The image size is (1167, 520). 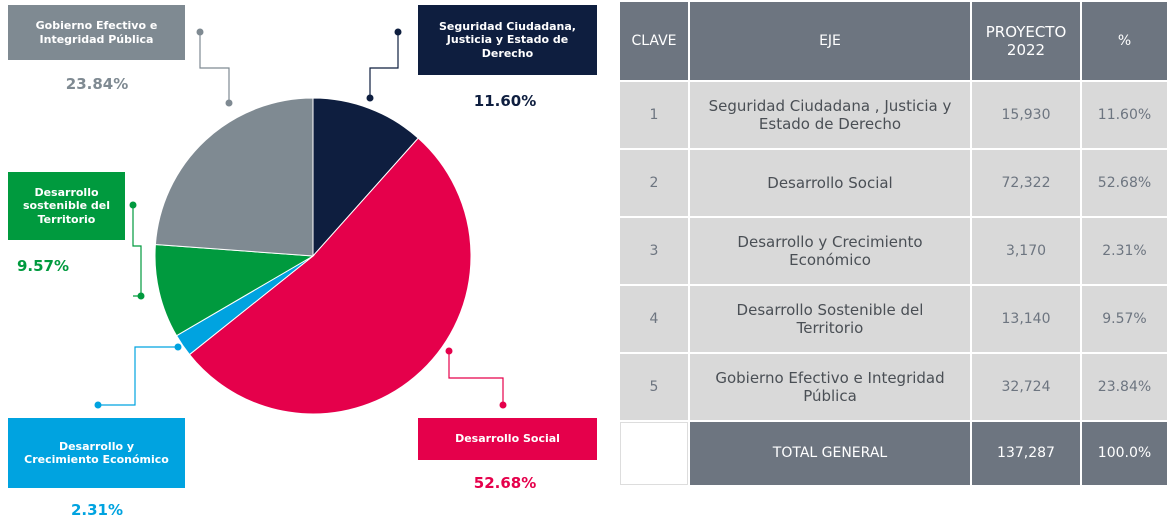 I want to click on table-cell: Desarrollo Social, so click(x=830, y=183).